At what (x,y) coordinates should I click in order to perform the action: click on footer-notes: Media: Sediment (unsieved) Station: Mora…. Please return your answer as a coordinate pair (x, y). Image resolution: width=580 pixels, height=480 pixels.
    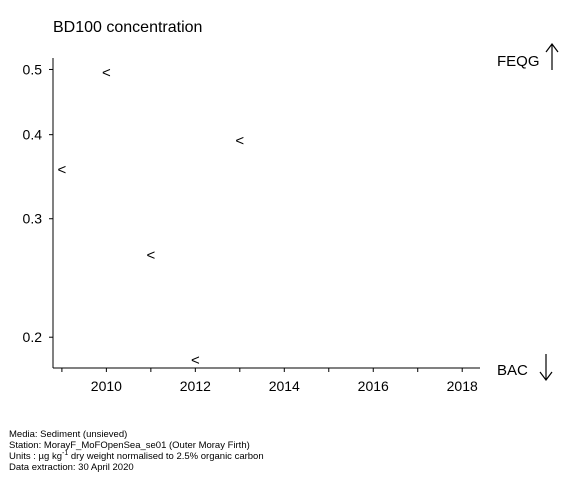
    Looking at the image, I should click on (136, 451).